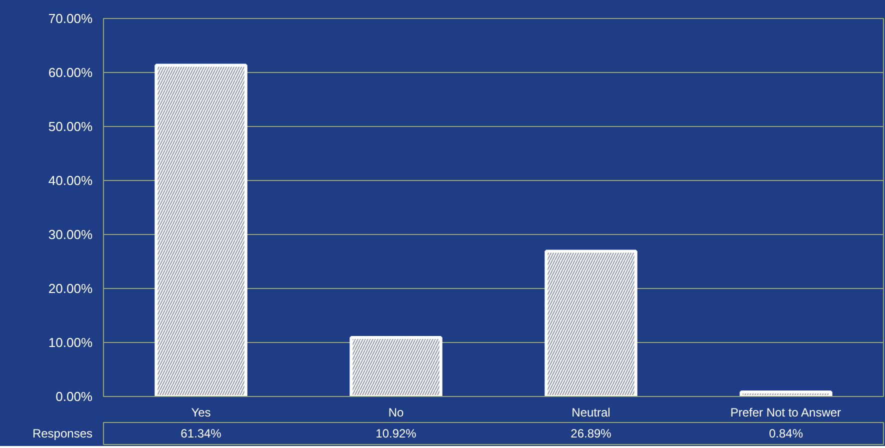  I want to click on x-tick-label: Prefer Not to Answer, so click(786, 413).